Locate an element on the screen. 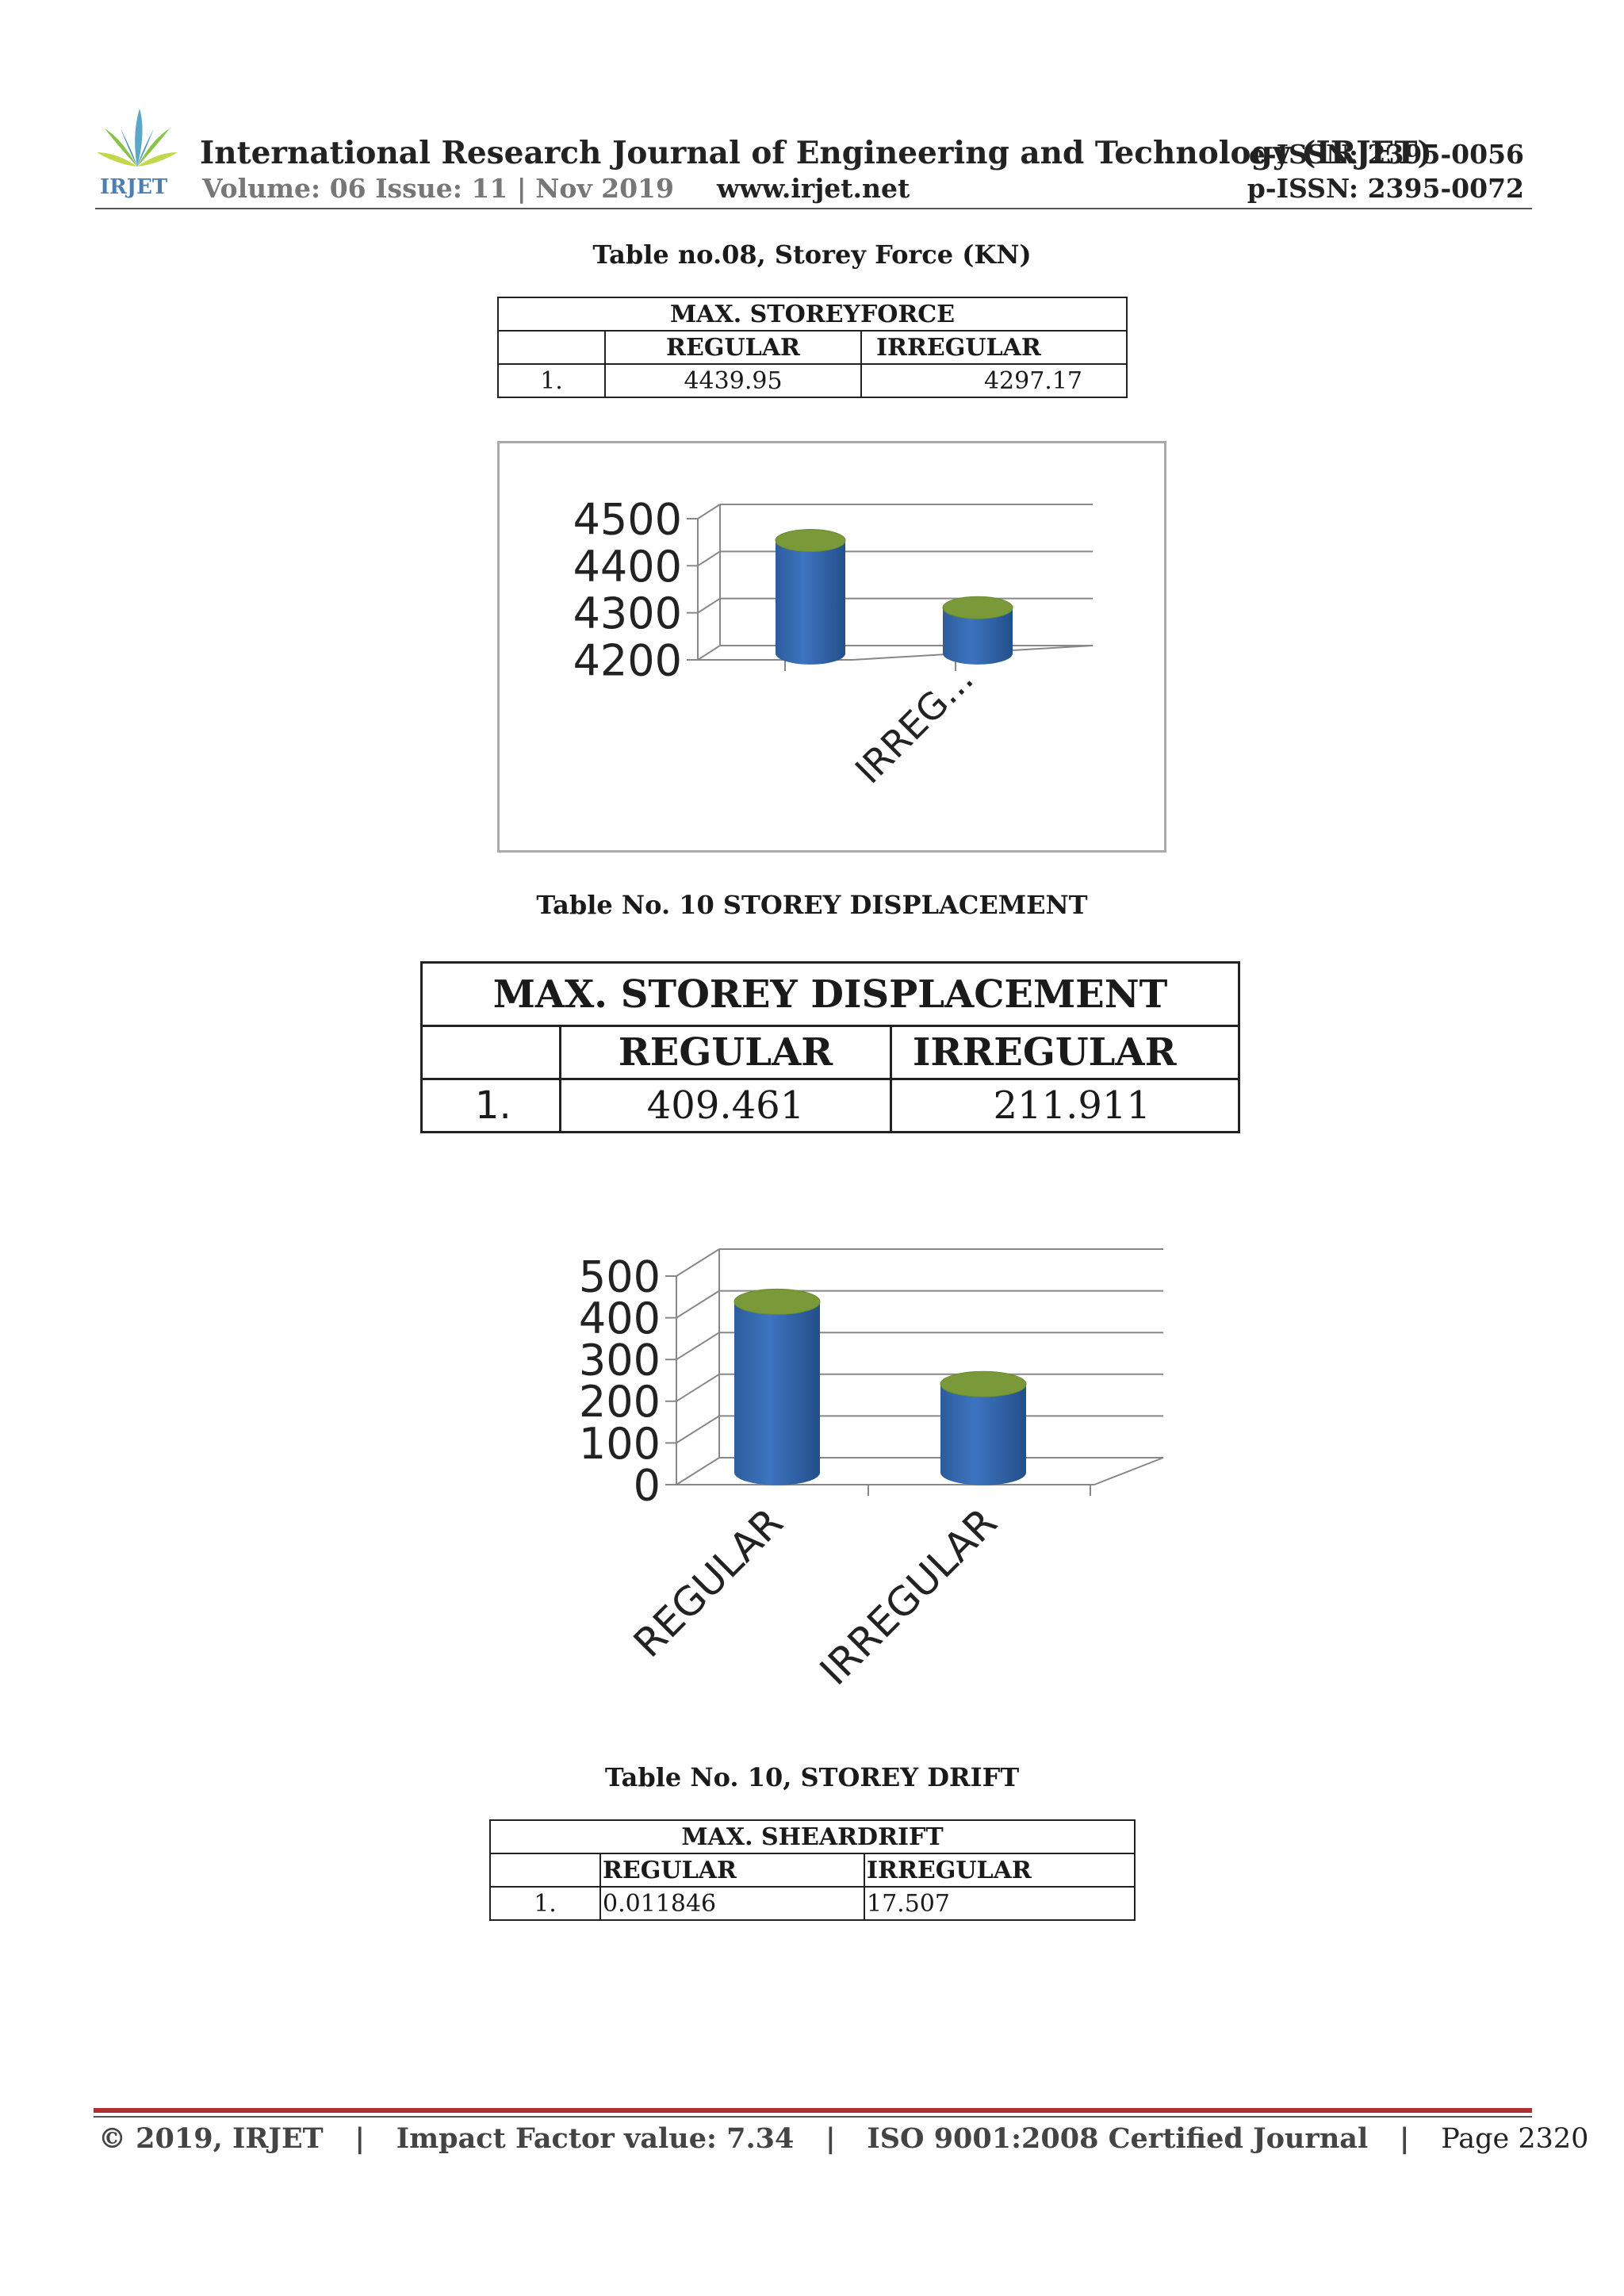  journal-website: www.irjet.net is located at coordinates (813, 188).